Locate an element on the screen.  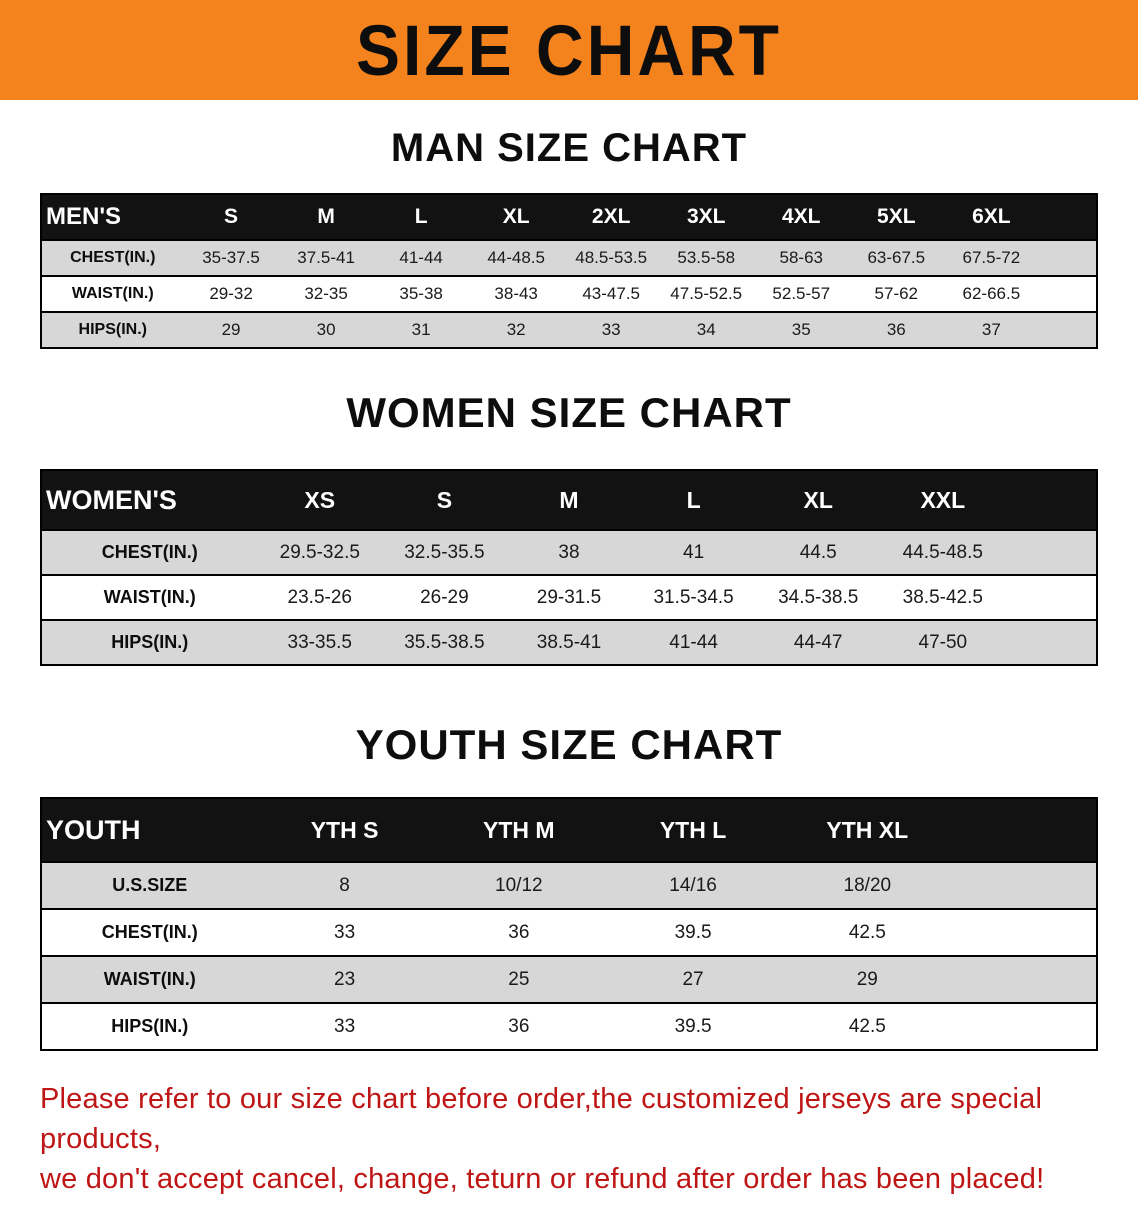
banner-title: SIZE CHART is located at coordinates (569, 50).